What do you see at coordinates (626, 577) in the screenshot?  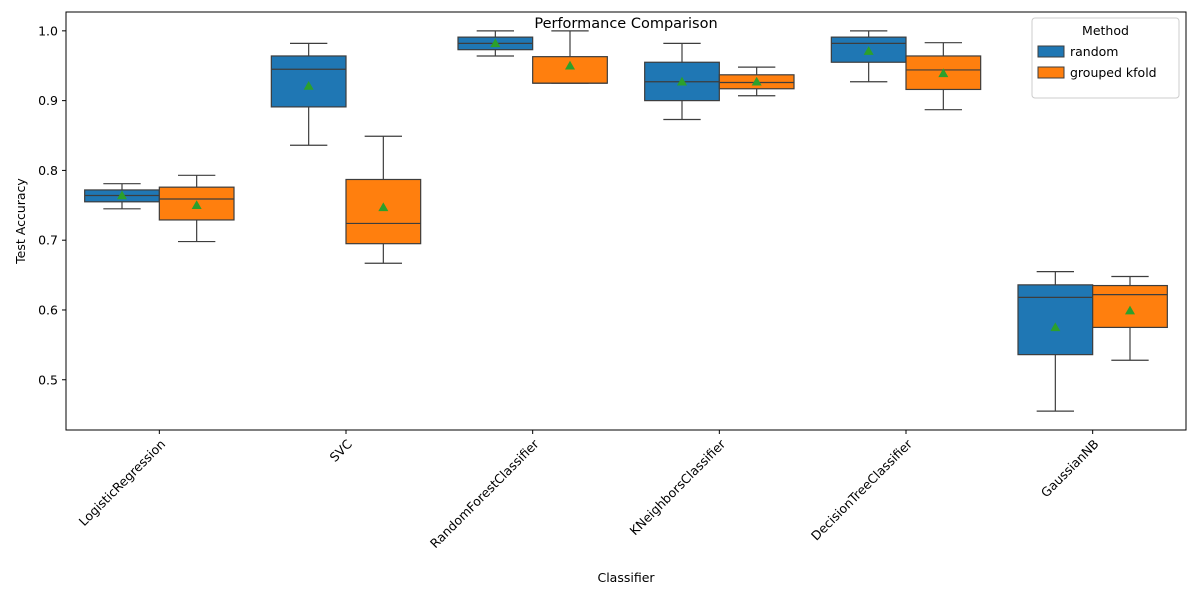 I see `x-axis-label: Classifier` at bounding box center [626, 577].